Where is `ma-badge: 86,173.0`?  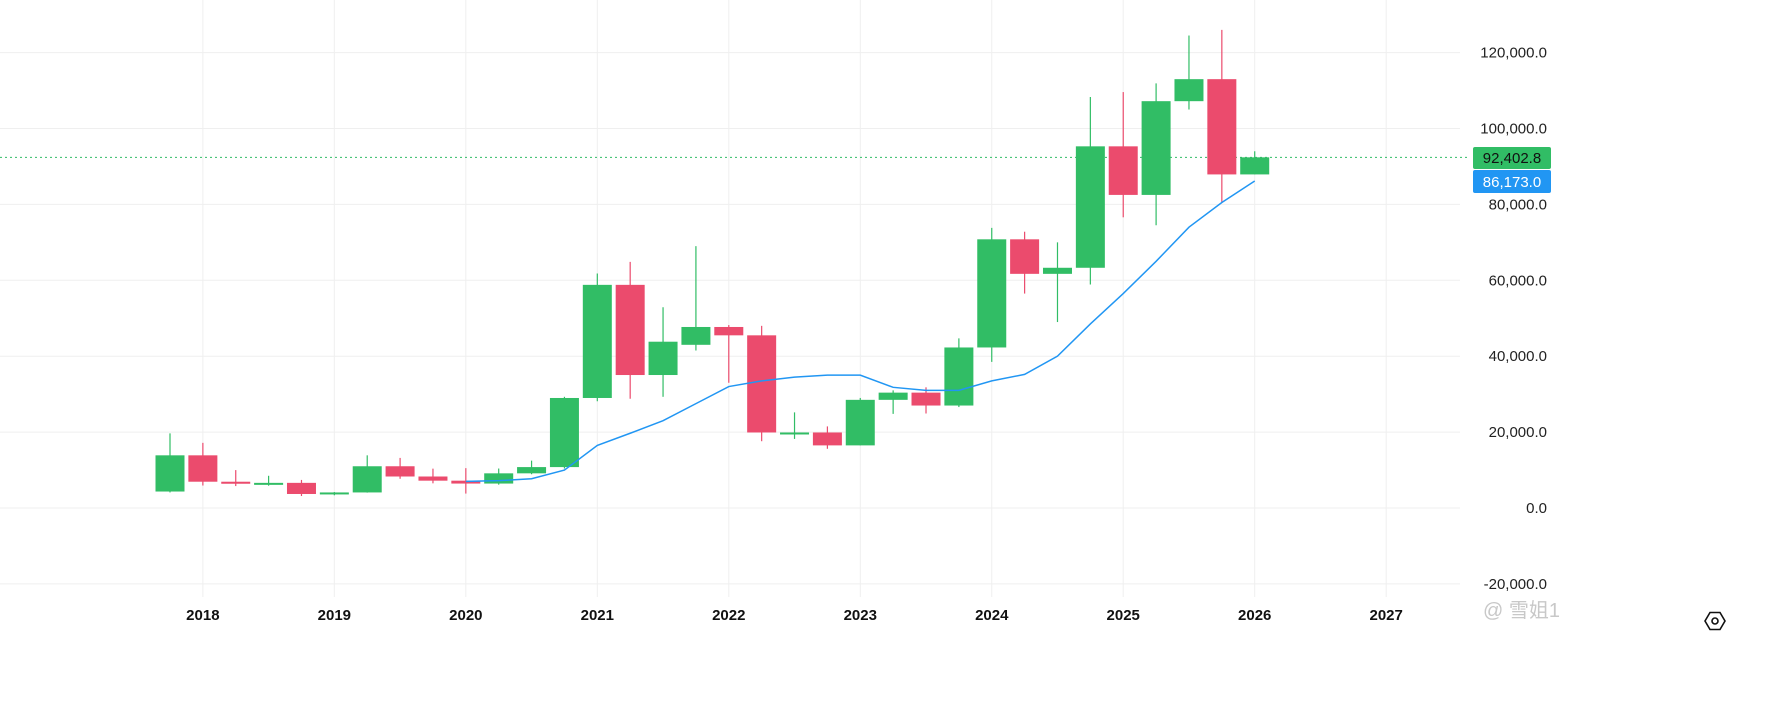
ma-badge: 86,173.0 is located at coordinates (1512, 181).